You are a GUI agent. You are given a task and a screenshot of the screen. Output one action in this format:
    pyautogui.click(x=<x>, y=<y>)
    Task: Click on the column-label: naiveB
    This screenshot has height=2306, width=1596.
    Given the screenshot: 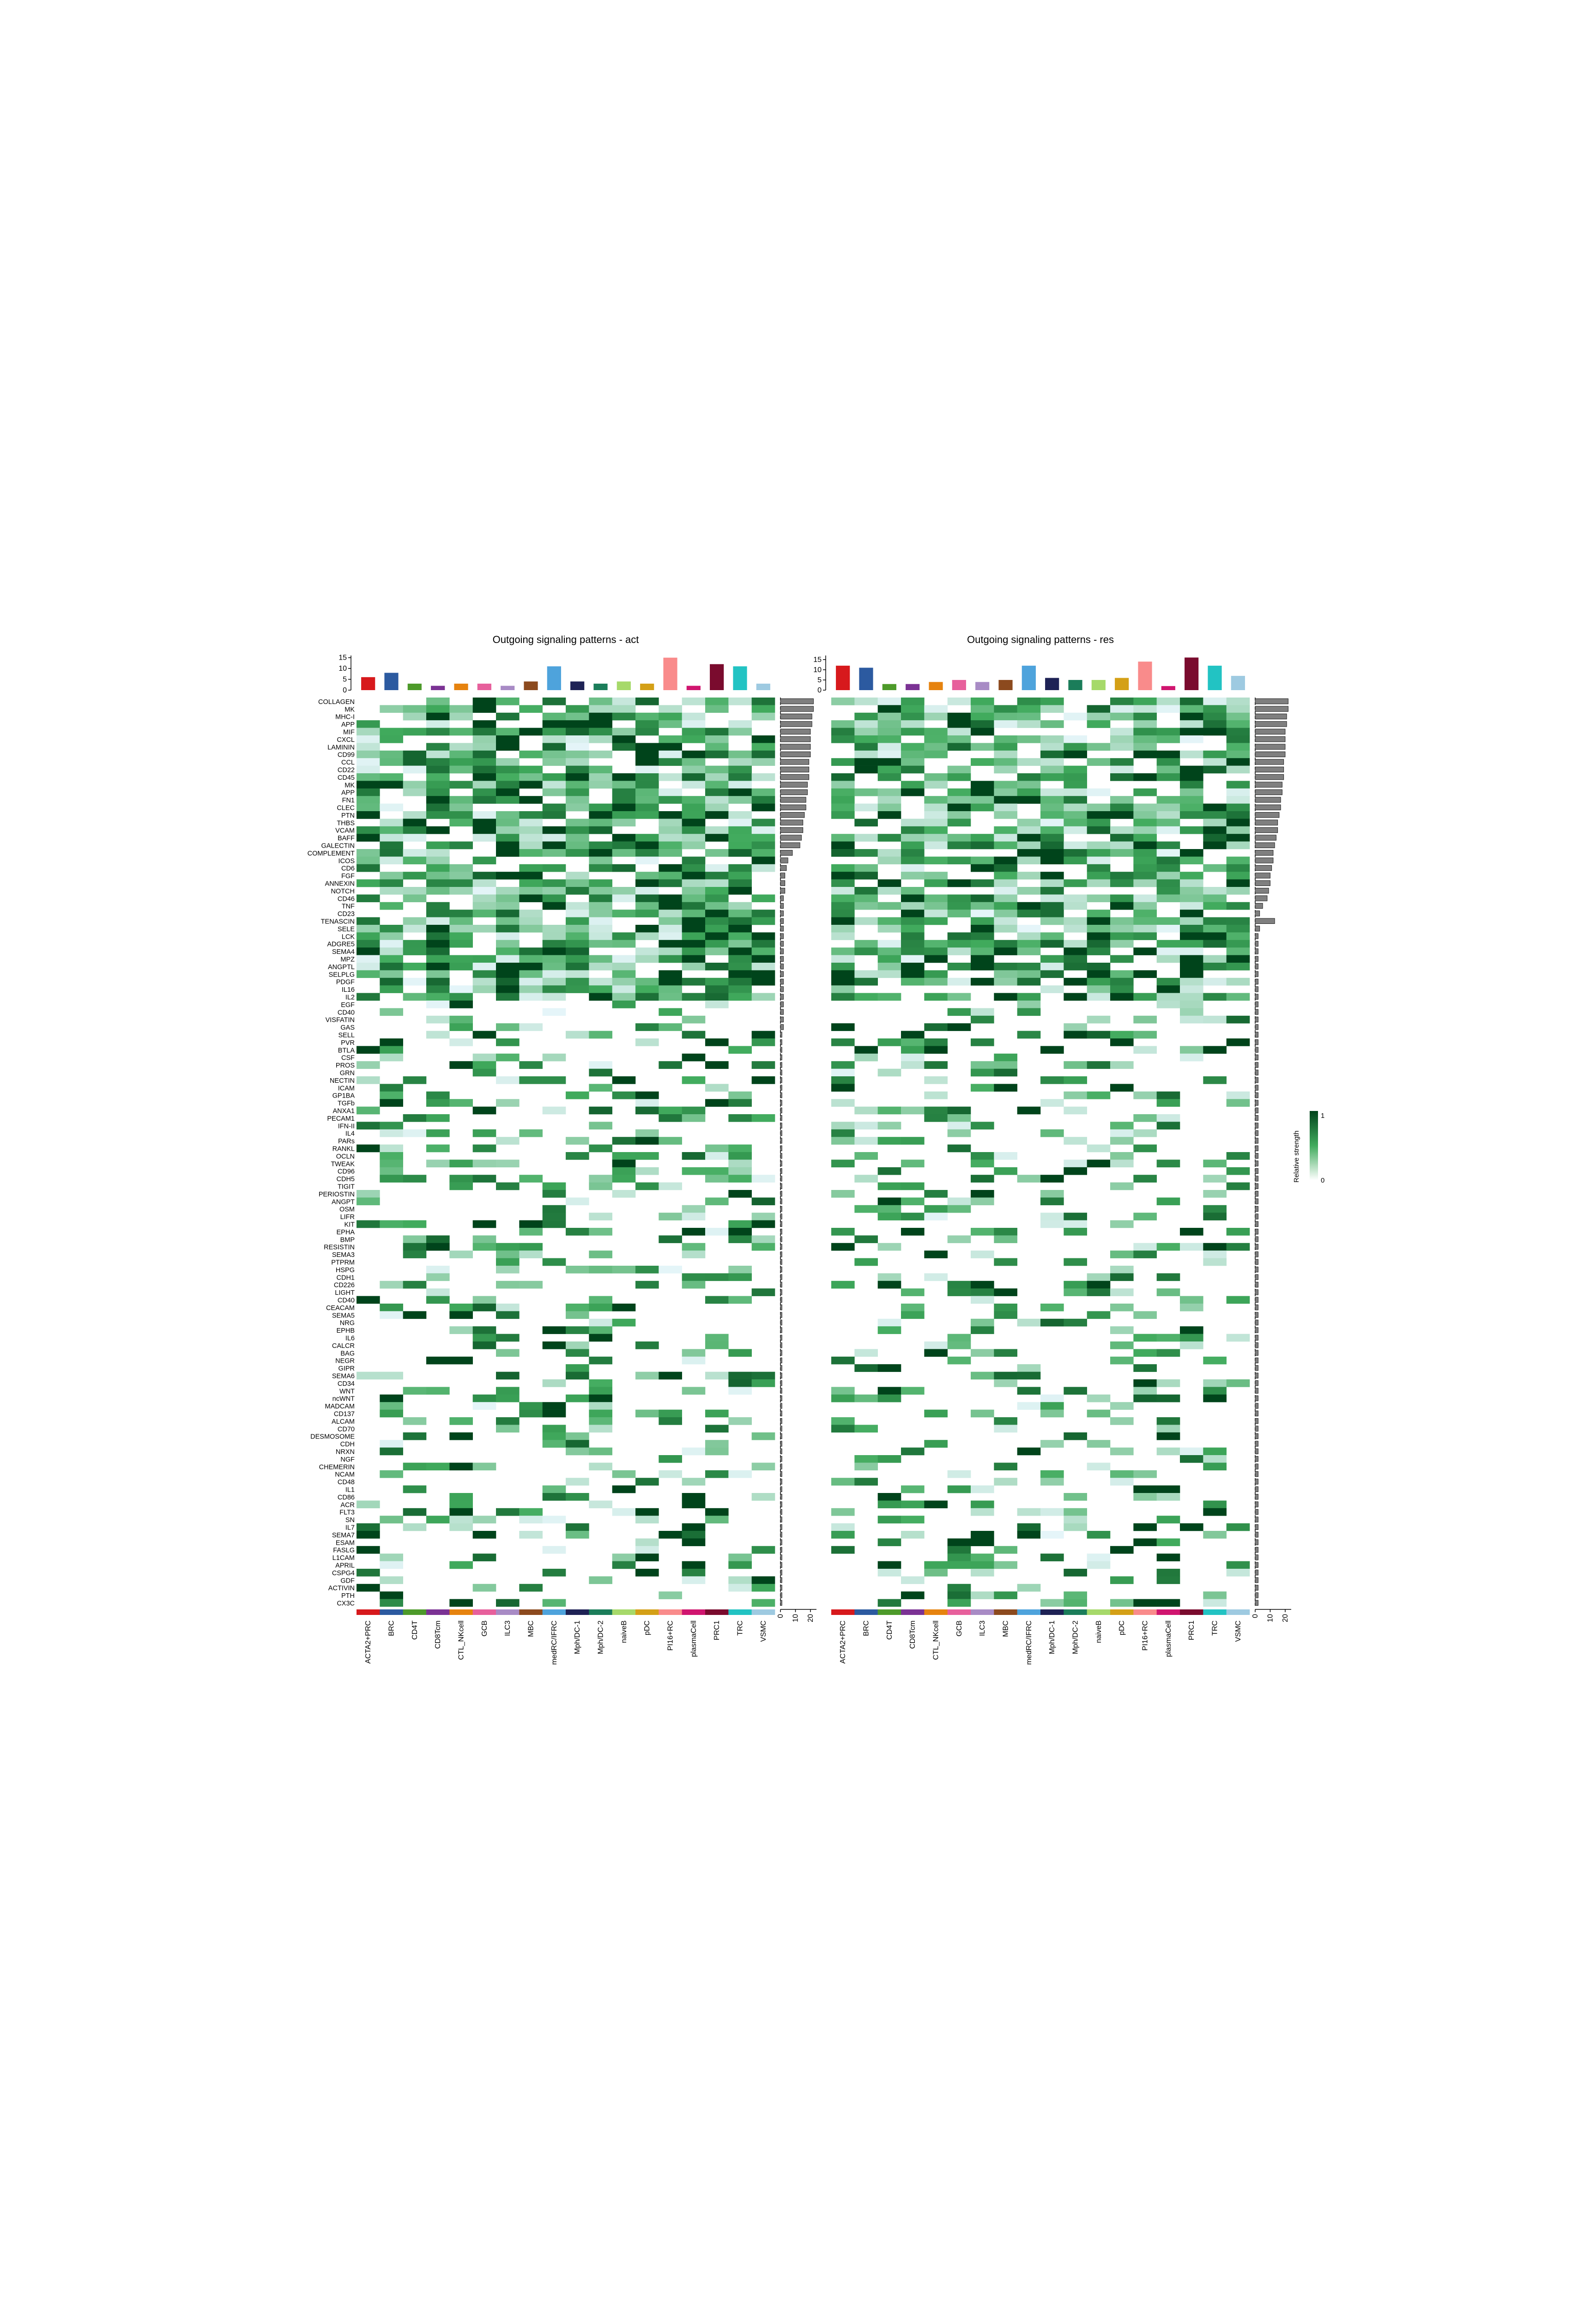 What is the action you would take?
    pyautogui.click(x=1099, y=1631)
    